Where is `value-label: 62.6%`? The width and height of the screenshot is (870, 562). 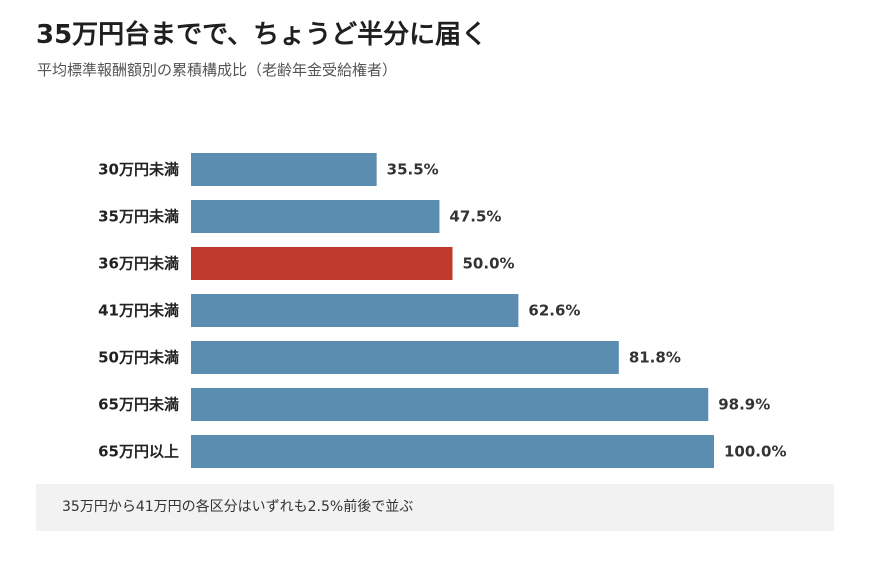 value-label: 62.6% is located at coordinates (554, 311).